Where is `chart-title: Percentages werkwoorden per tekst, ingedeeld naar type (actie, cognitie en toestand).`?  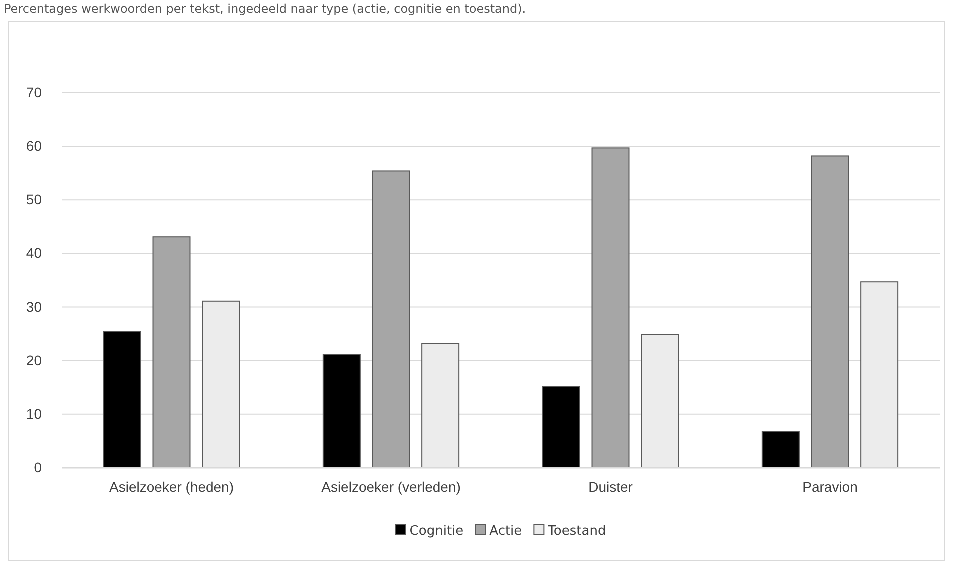 chart-title: Percentages werkwoorden per tekst, ingedeeld naar type (actie, cognitie en toestand). is located at coordinates (265, 9).